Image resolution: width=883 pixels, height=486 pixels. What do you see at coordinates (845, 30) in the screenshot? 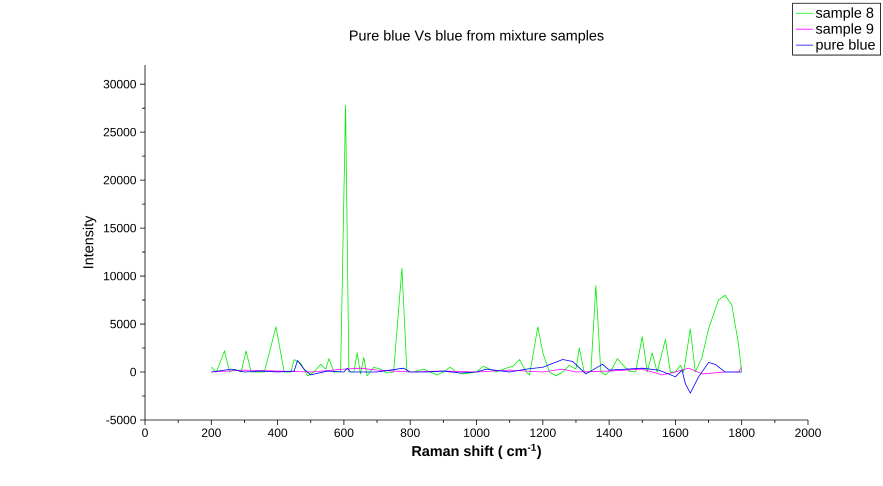
I see `legend-label: sample 9` at bounding box center [845, 30].